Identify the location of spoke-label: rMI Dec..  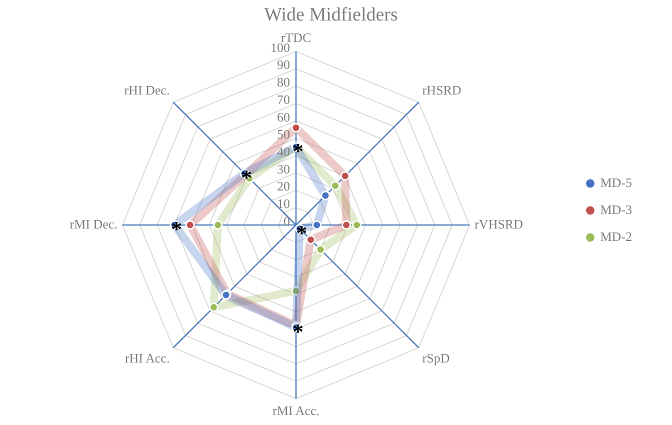
(94, 224).